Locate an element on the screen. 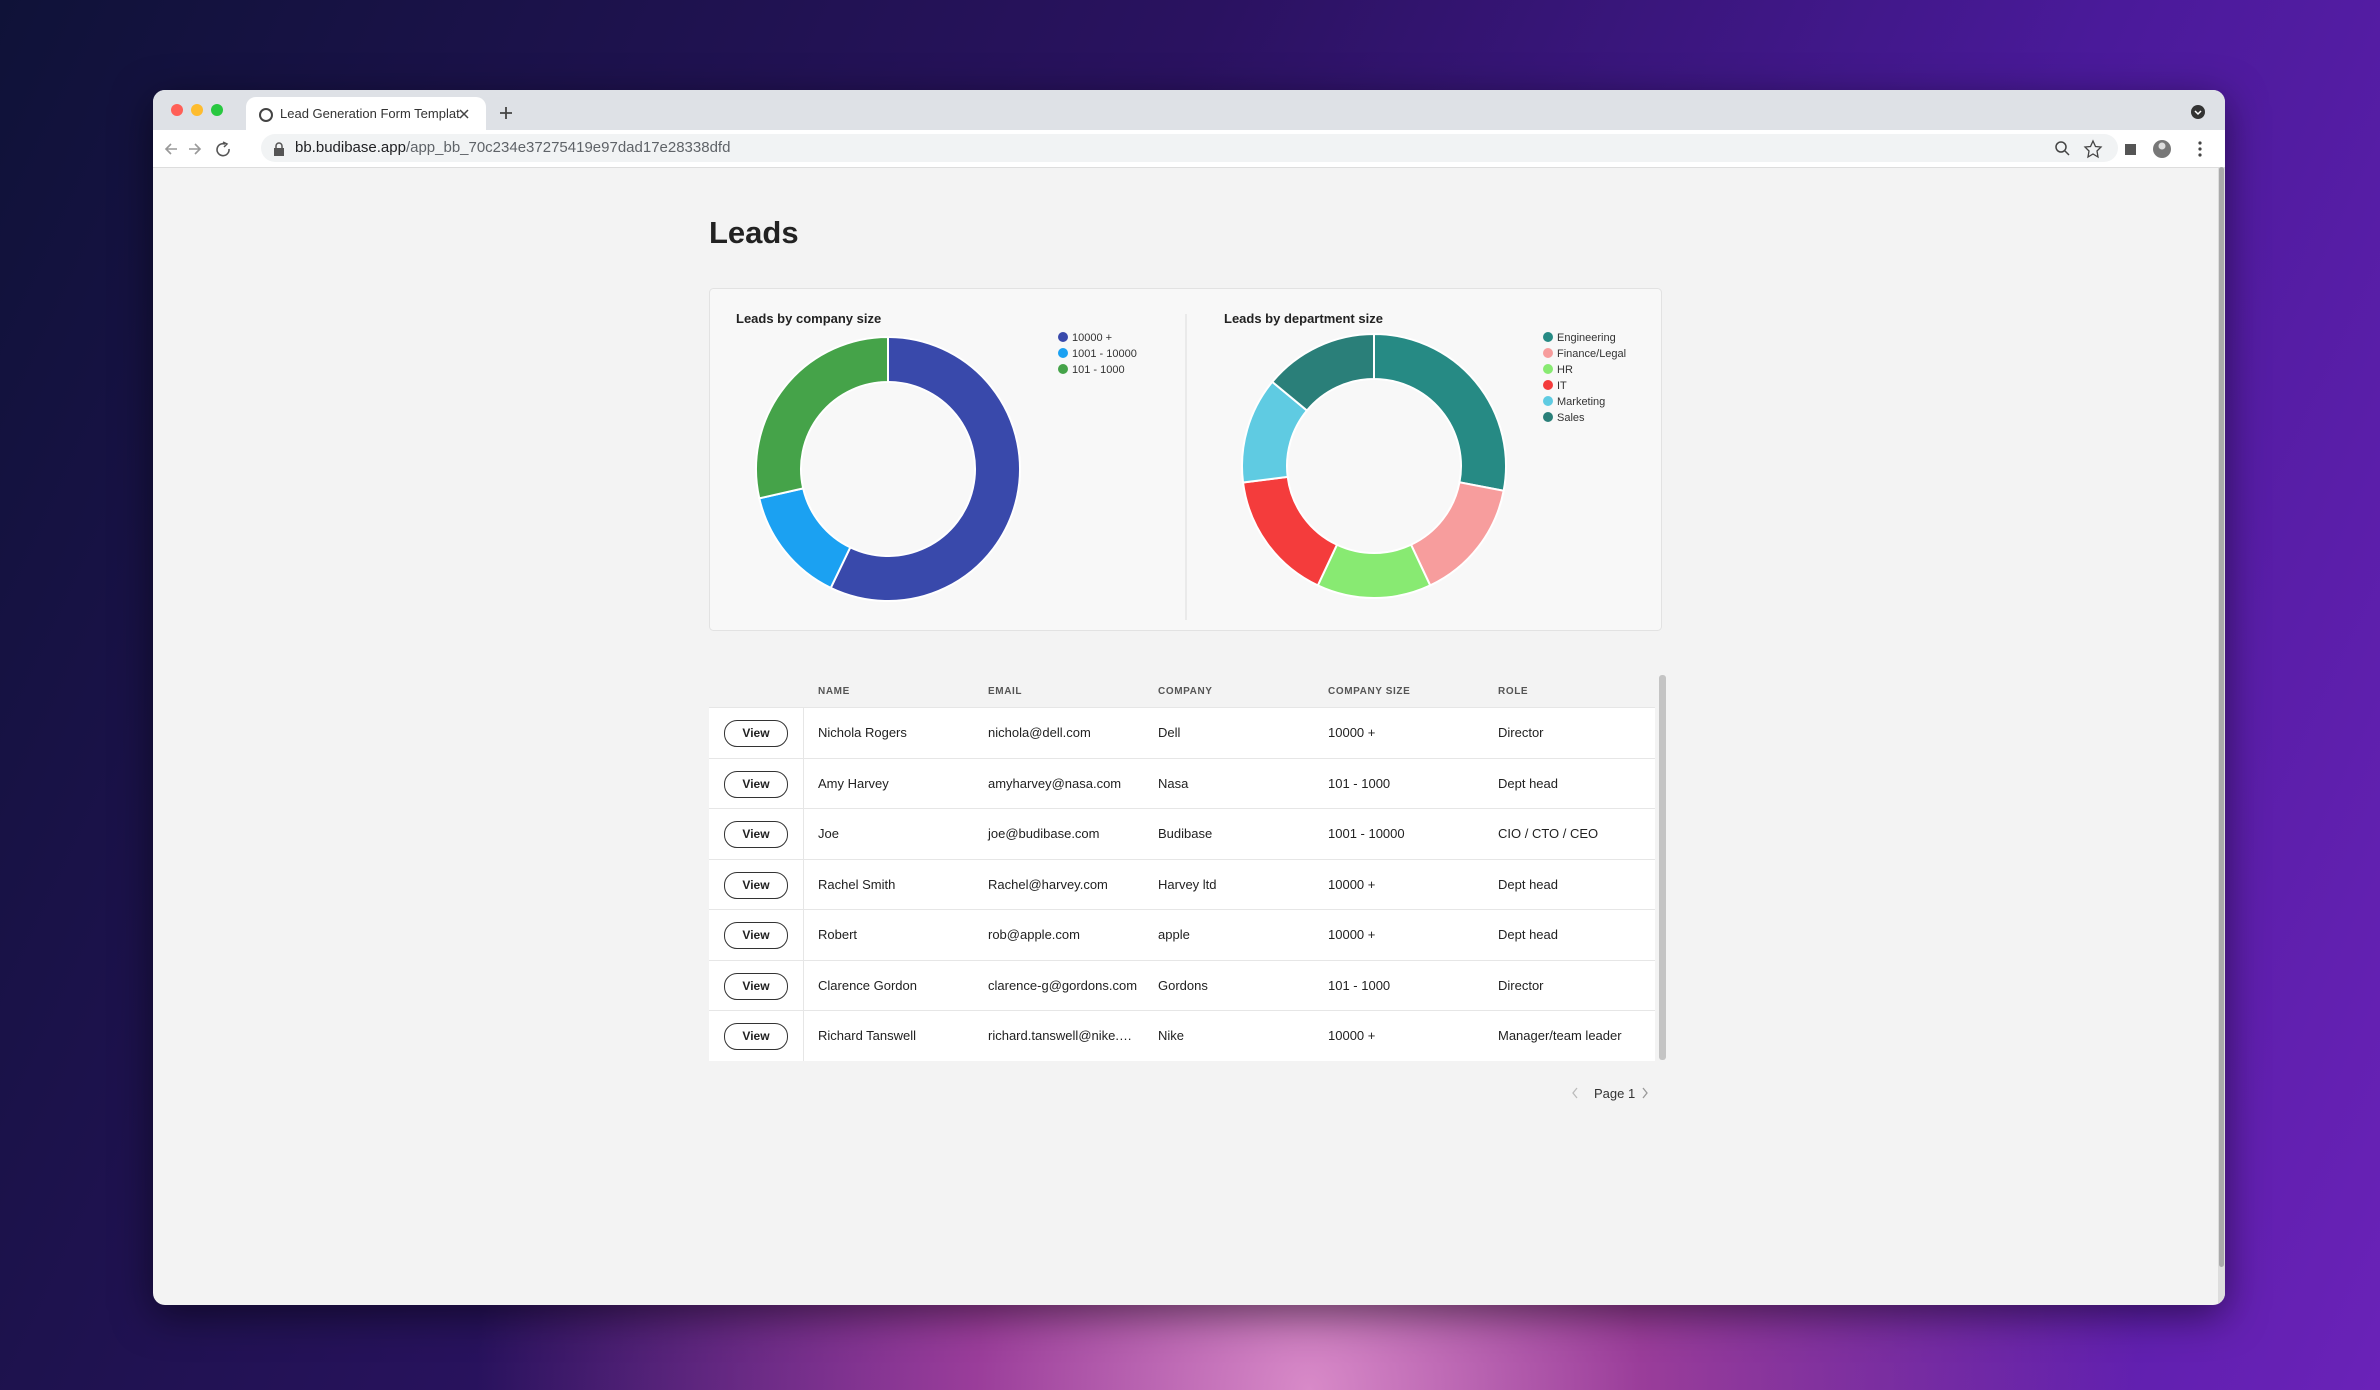  table-cell: Amy Harvey is located at coordinates (853, 783).